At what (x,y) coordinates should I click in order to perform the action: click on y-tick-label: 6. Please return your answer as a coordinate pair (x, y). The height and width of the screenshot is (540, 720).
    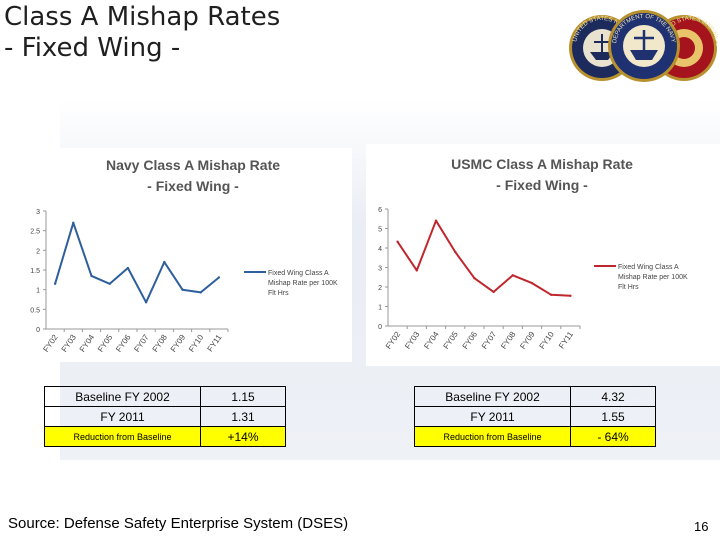
    Looking at the image, I should click on (380, 210).